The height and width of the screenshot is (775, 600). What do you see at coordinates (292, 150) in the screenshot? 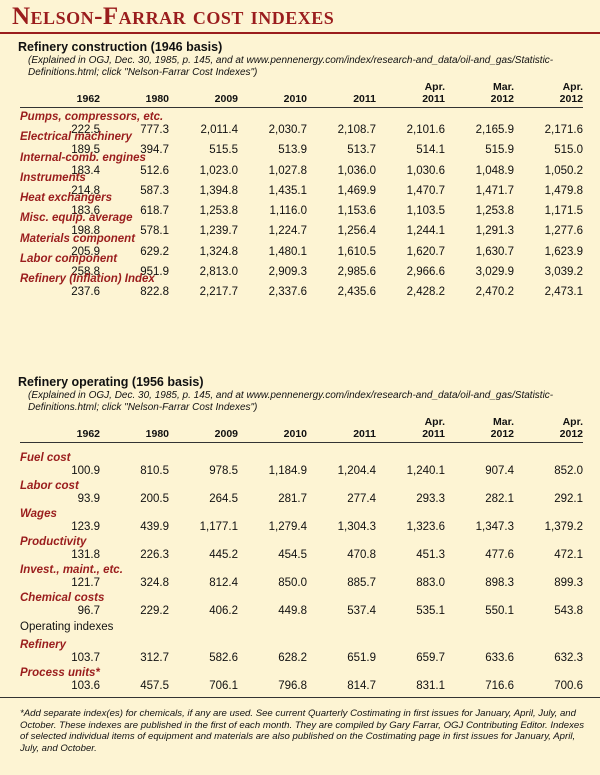
I see `cell: 513.9` at bounding box center [292, 150].